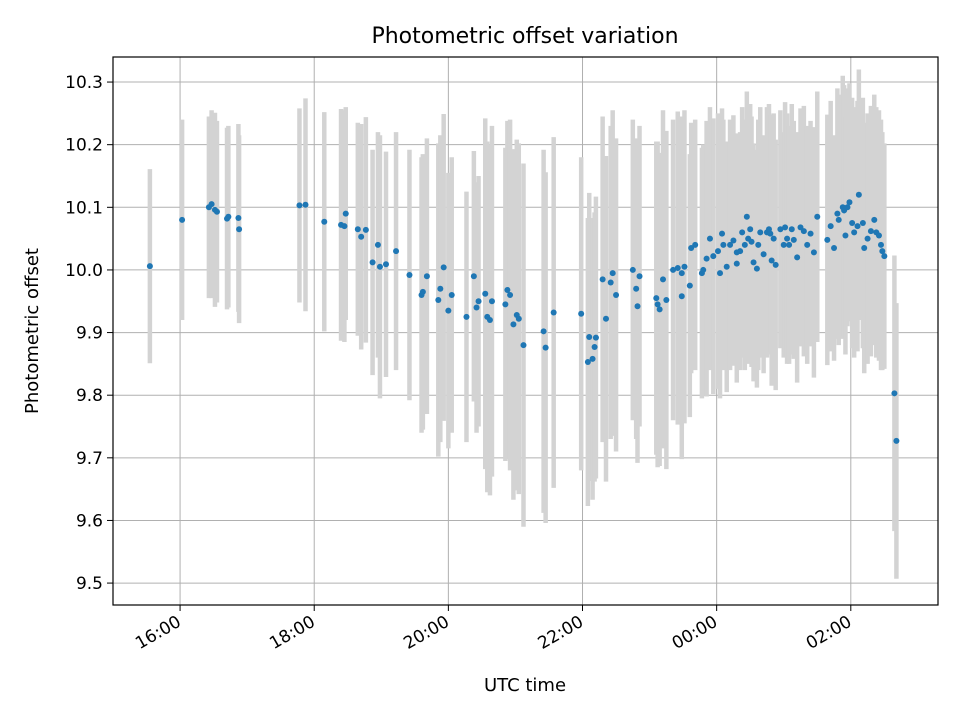  I want to click on y-tick-label-8: 10.3, so click(84, 83).